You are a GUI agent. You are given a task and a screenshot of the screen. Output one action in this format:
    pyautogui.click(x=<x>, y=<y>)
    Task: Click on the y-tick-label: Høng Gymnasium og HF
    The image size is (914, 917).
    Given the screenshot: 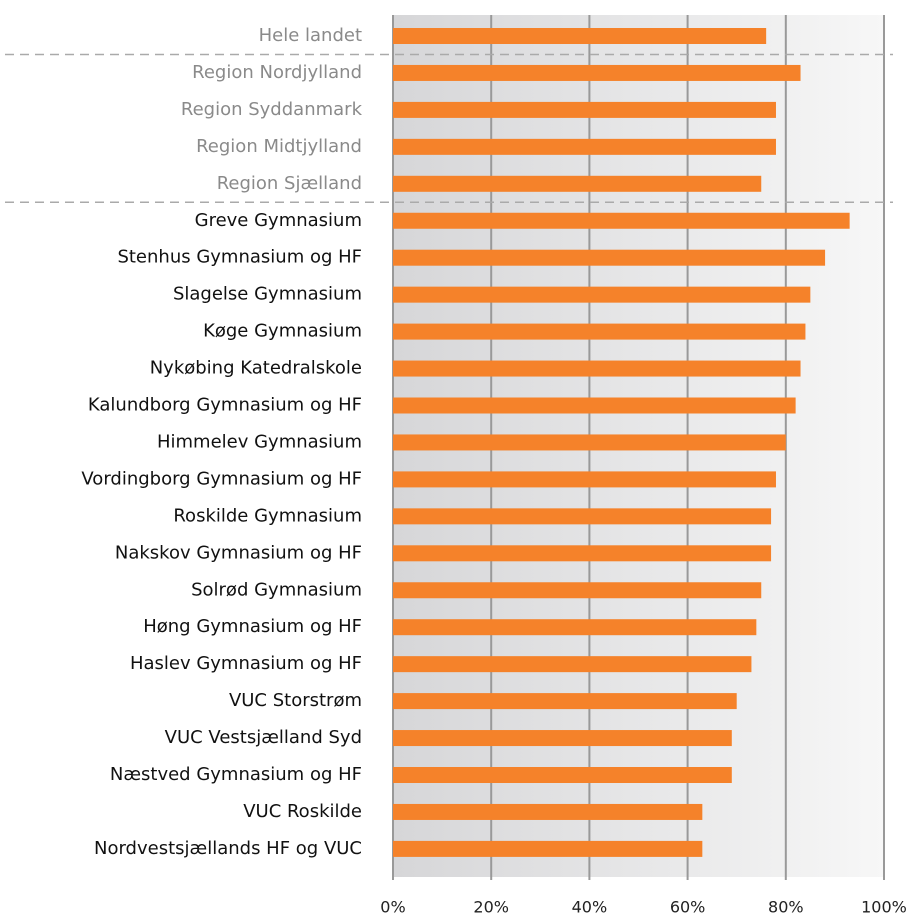 What is the action you would take?
    pyautogui.click(x=252, y=626)
    